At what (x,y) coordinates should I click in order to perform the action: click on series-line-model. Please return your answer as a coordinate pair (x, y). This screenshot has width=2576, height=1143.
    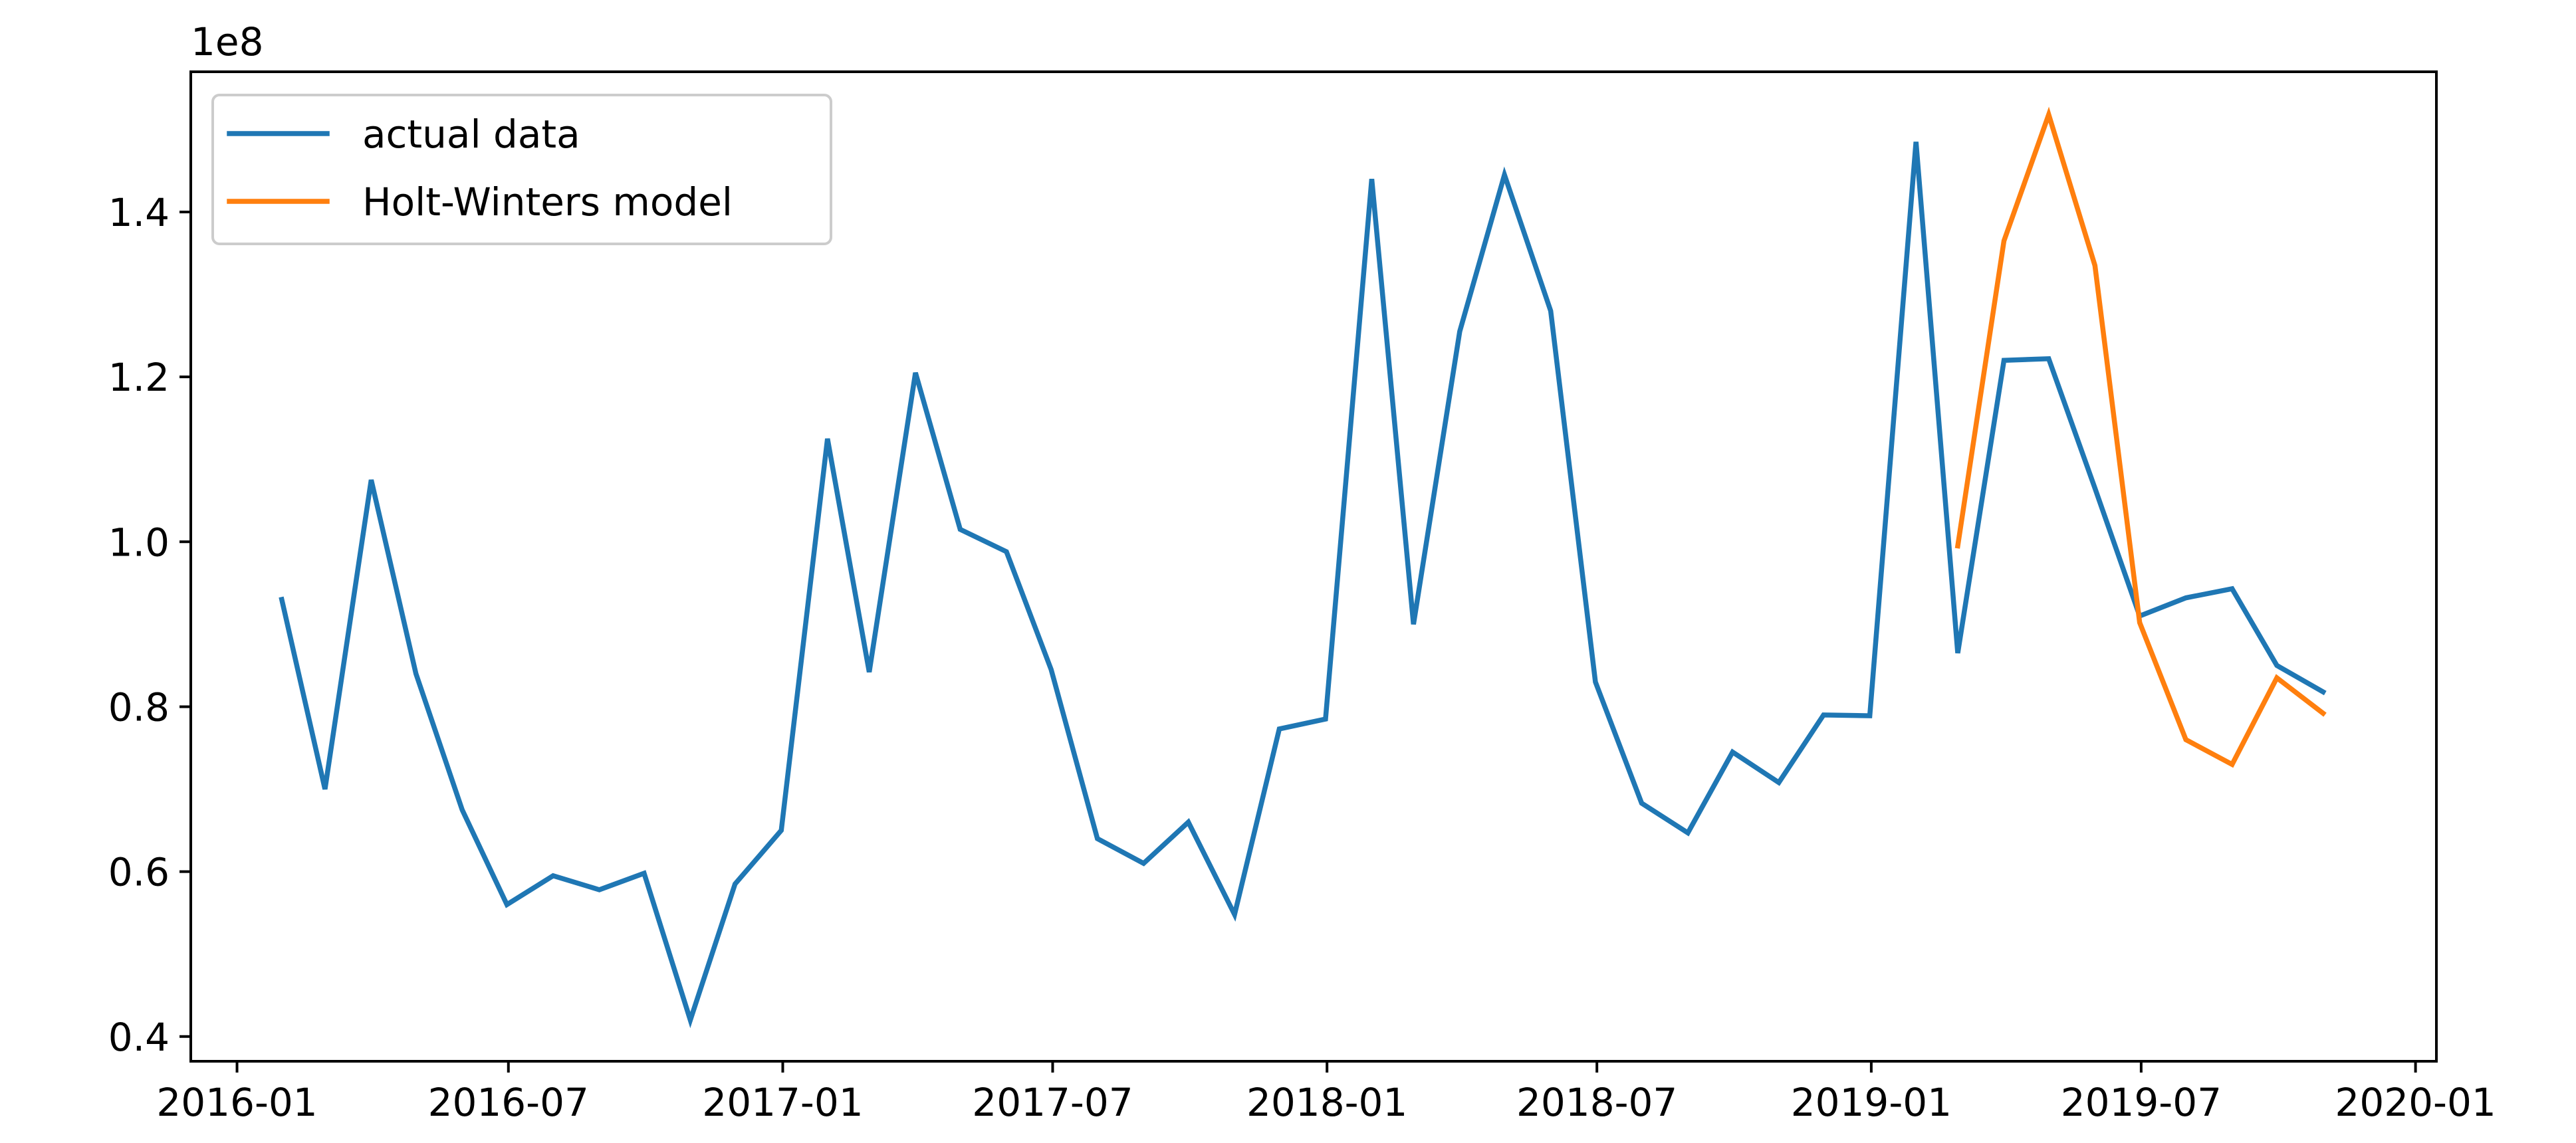
    Looking at the image, I should click on (2140, 437).